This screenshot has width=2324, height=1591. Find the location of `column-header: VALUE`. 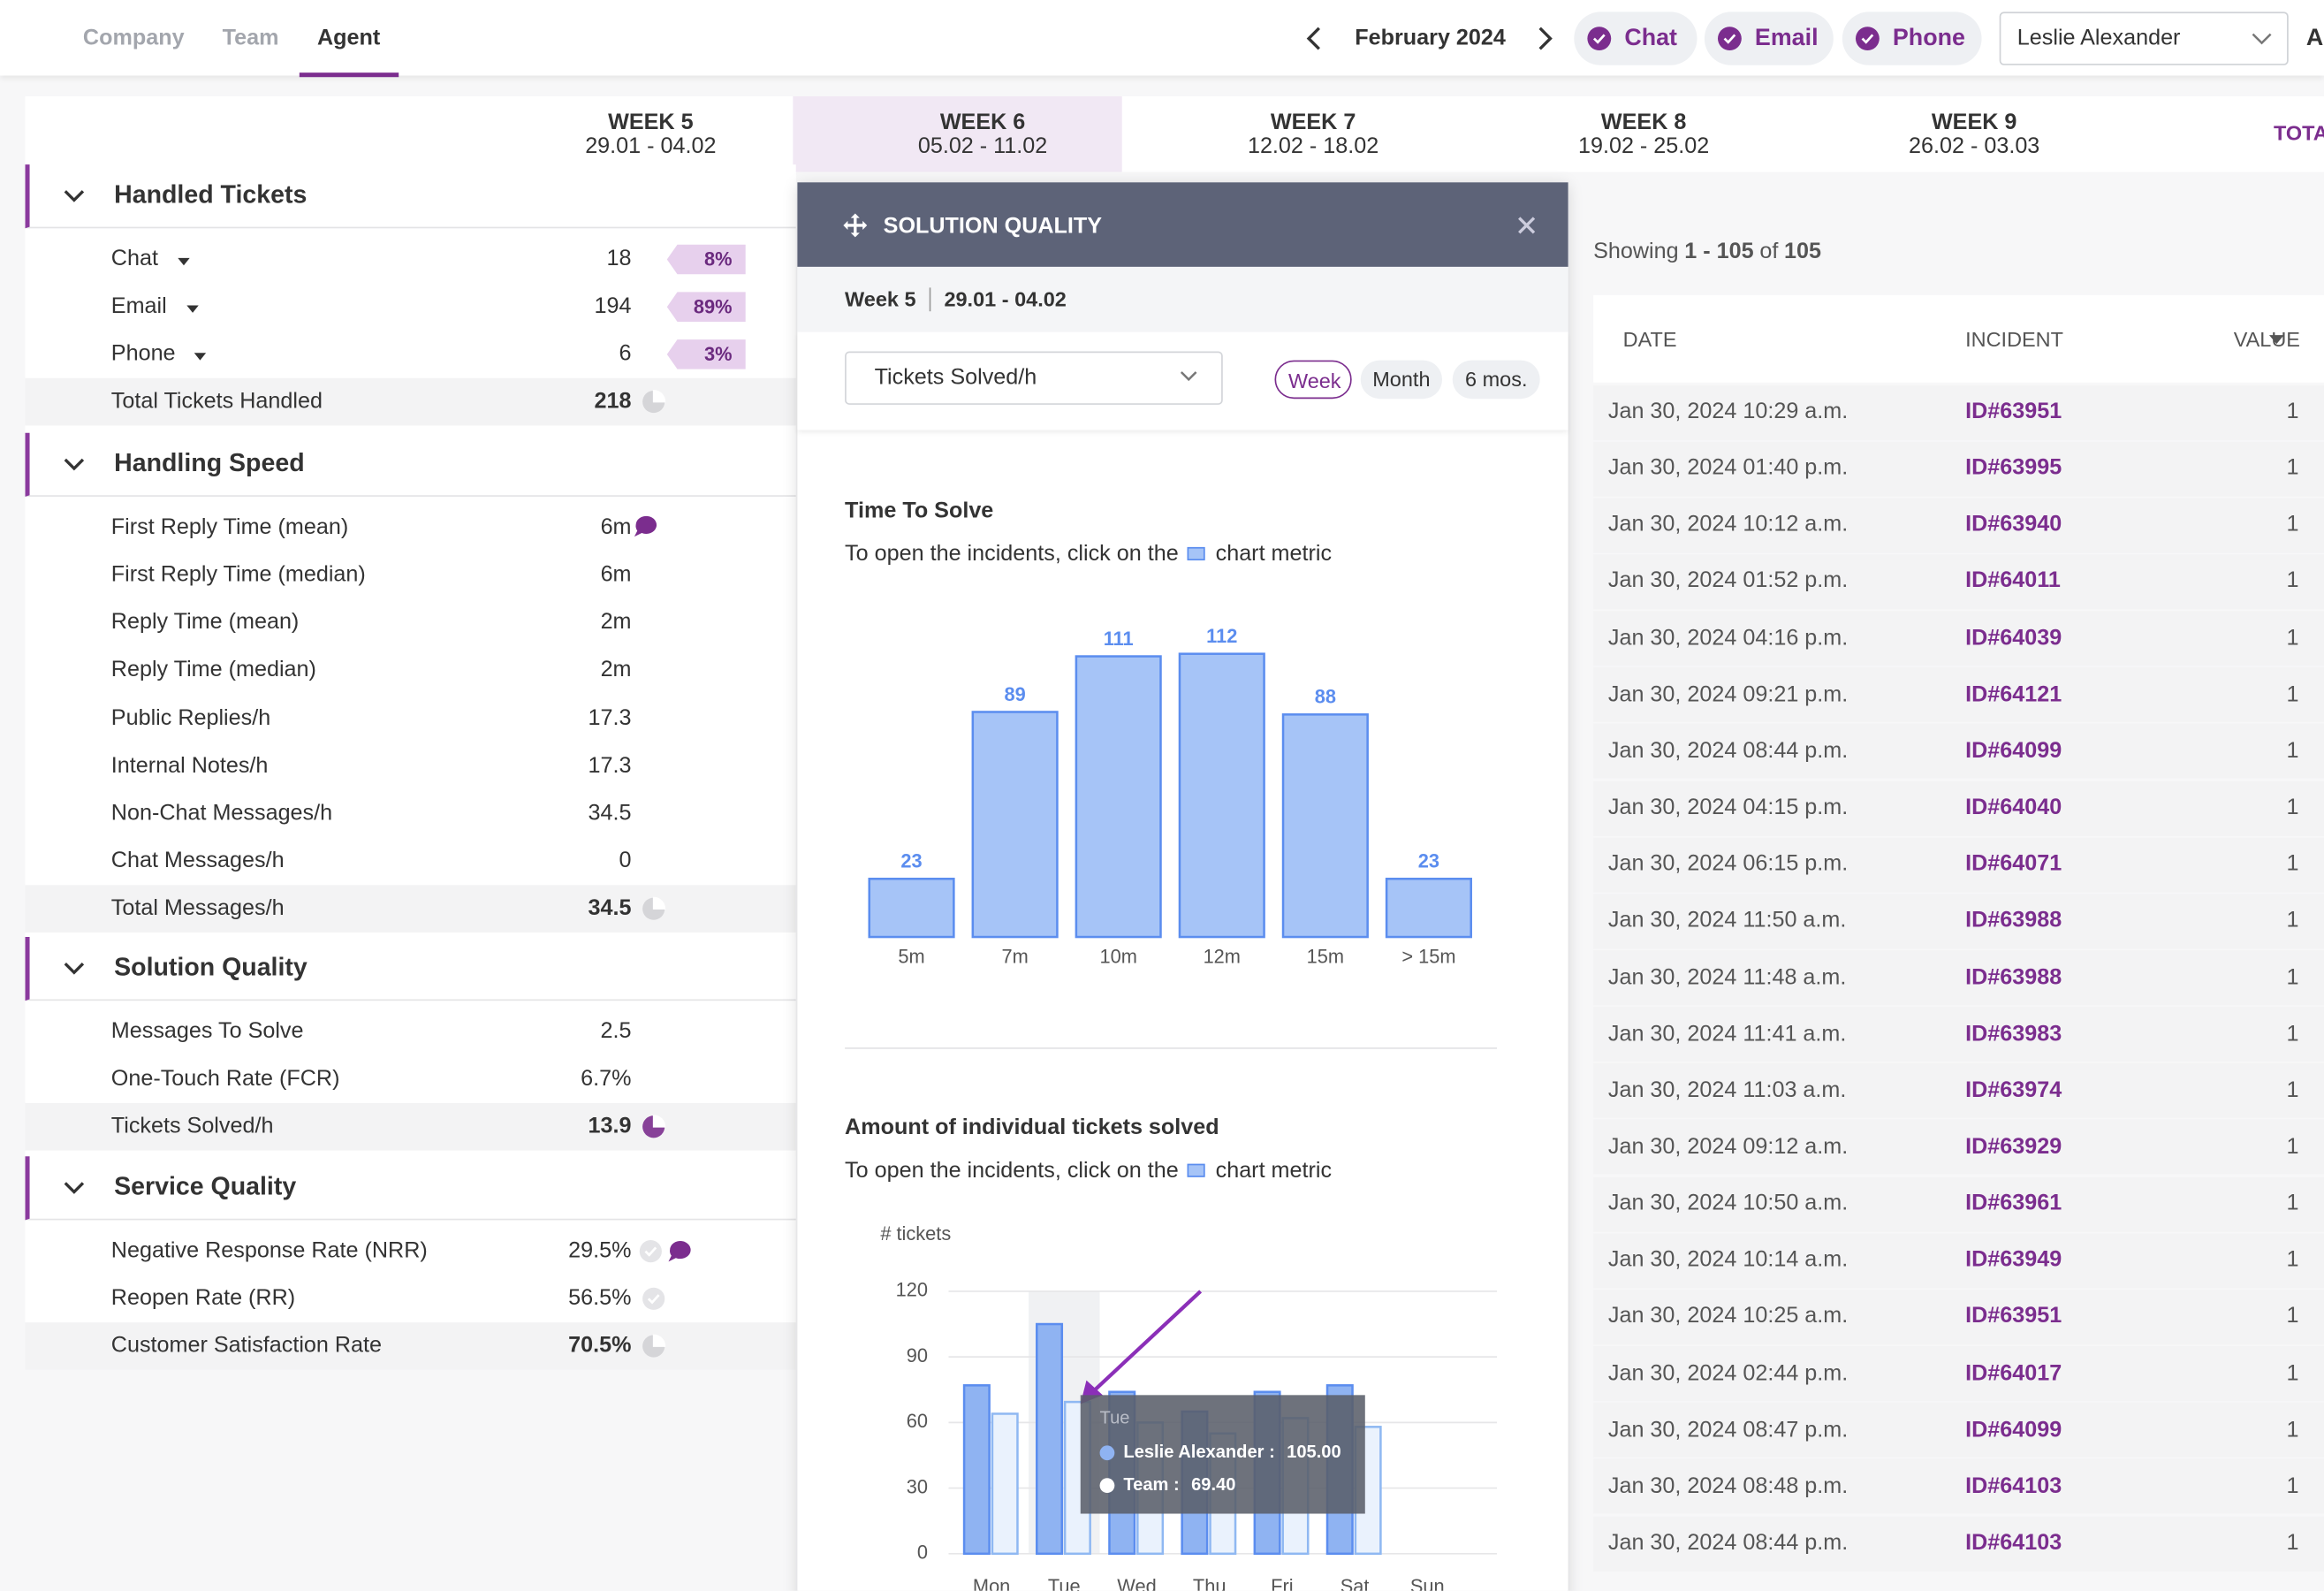

column-header: VALUE is located at coordinates (2266, 339).